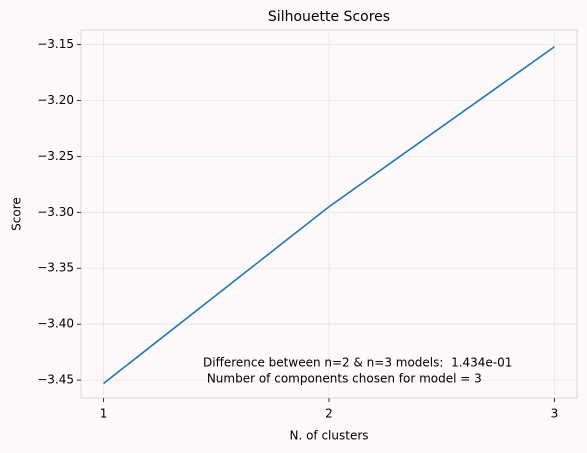 This screenshot has width=587, height=453. I want to click on x-tick-label: 3, so click(555, 414).